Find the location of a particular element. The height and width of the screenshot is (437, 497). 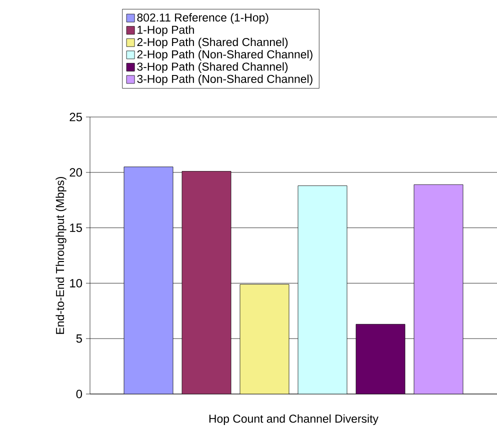

legend-label: 3-Hop Path (Shared Channel) is located at coordinates (212, 67).